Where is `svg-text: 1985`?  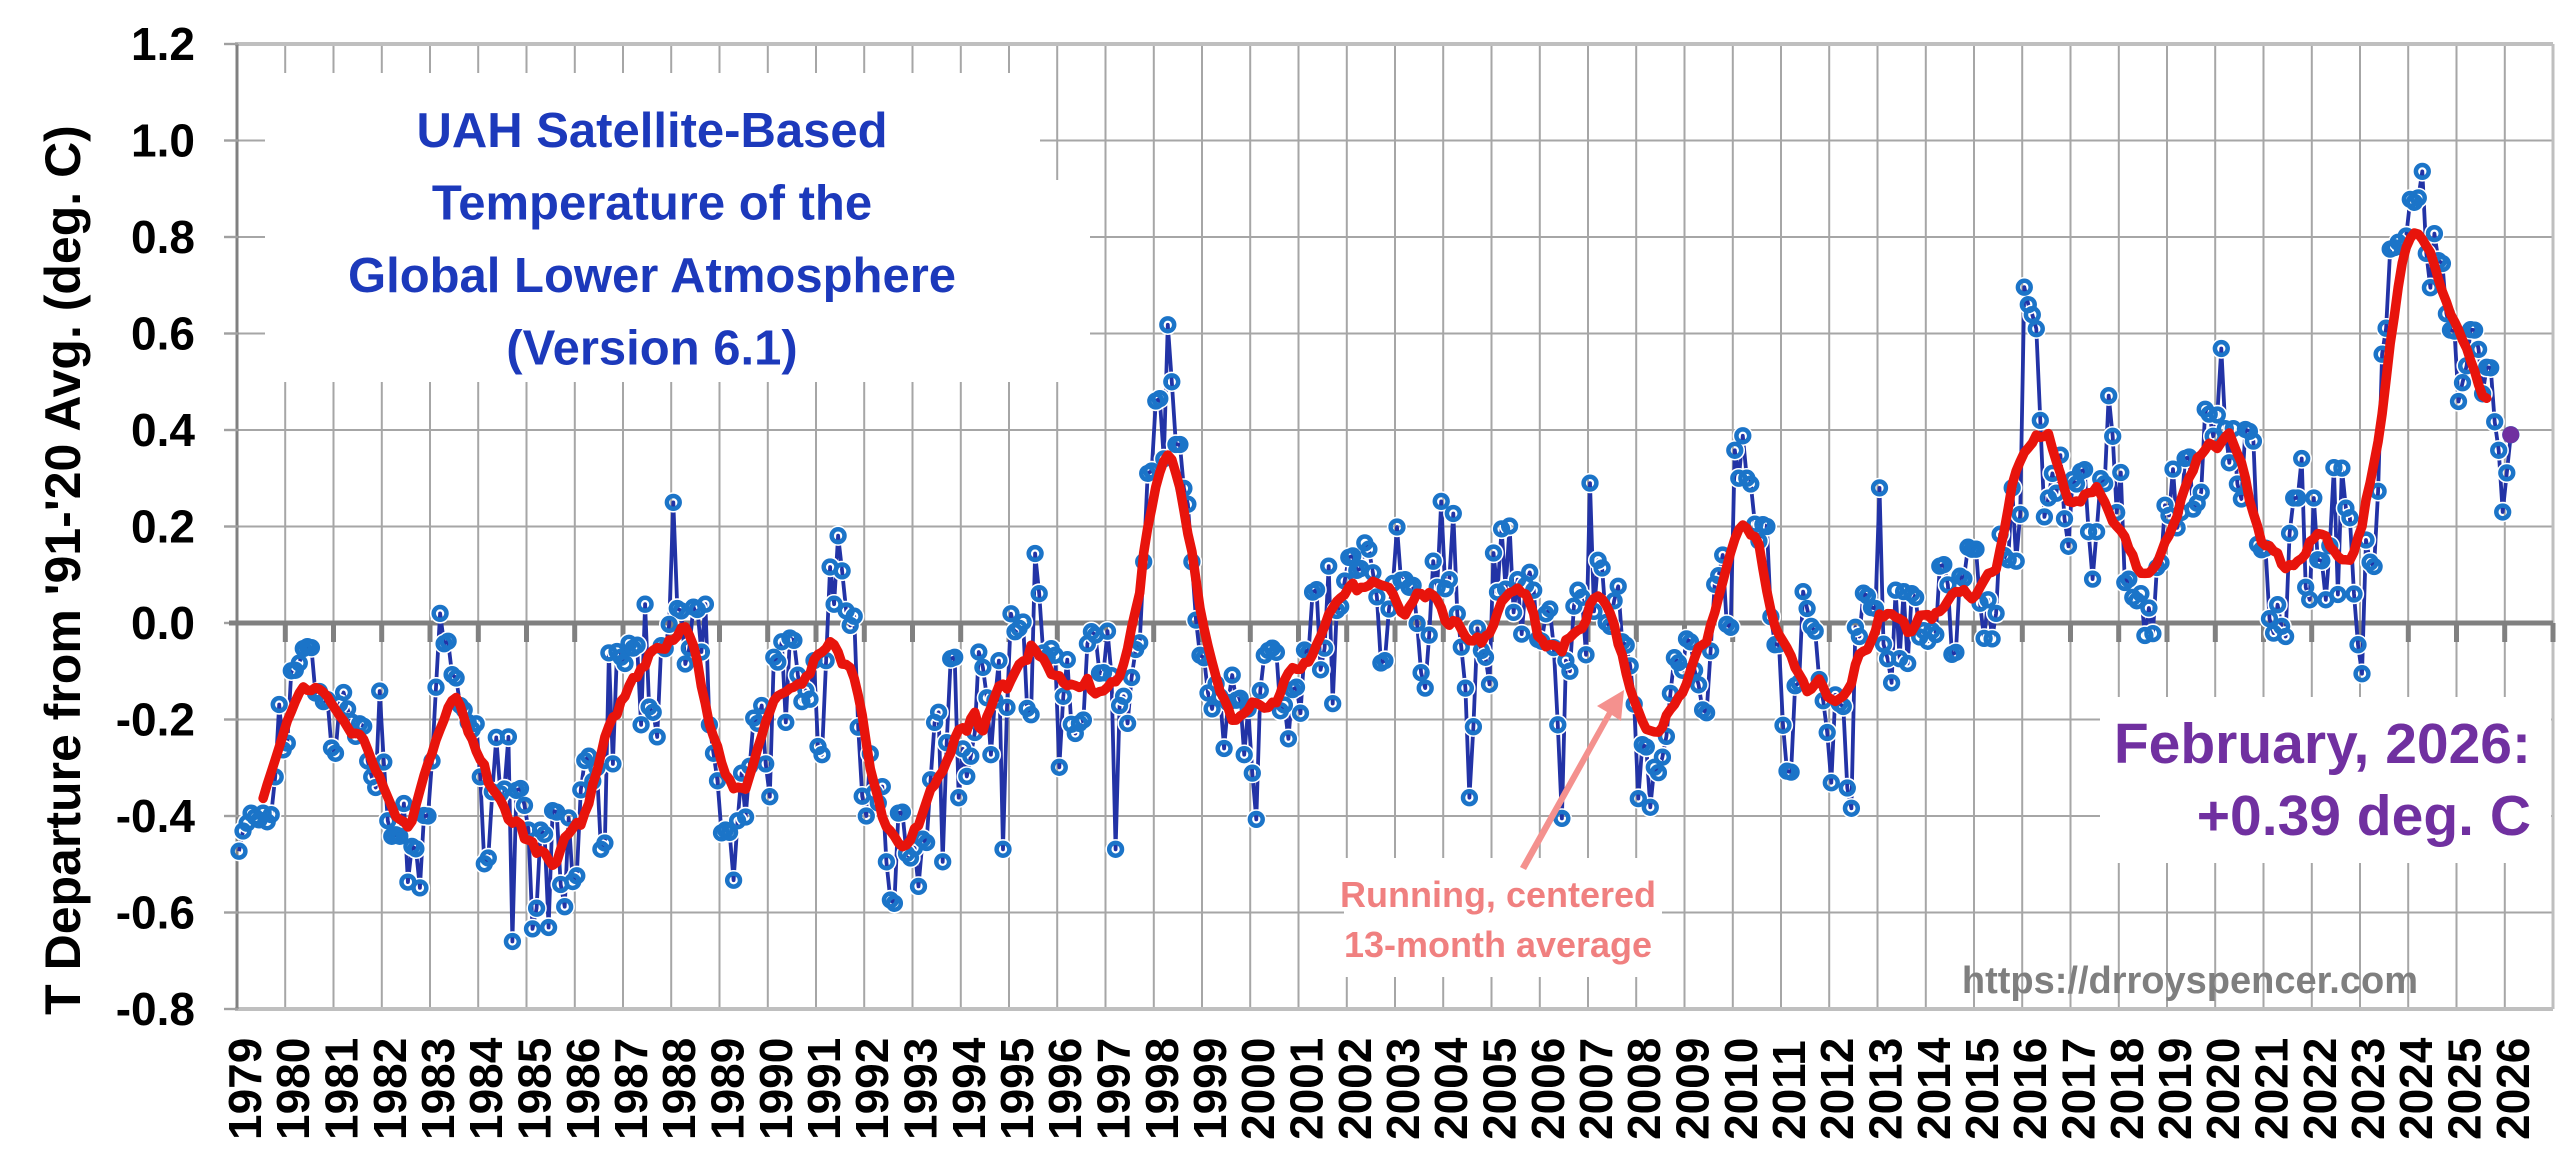
svg-text: 1985 is located at coordinates (535, 1089).